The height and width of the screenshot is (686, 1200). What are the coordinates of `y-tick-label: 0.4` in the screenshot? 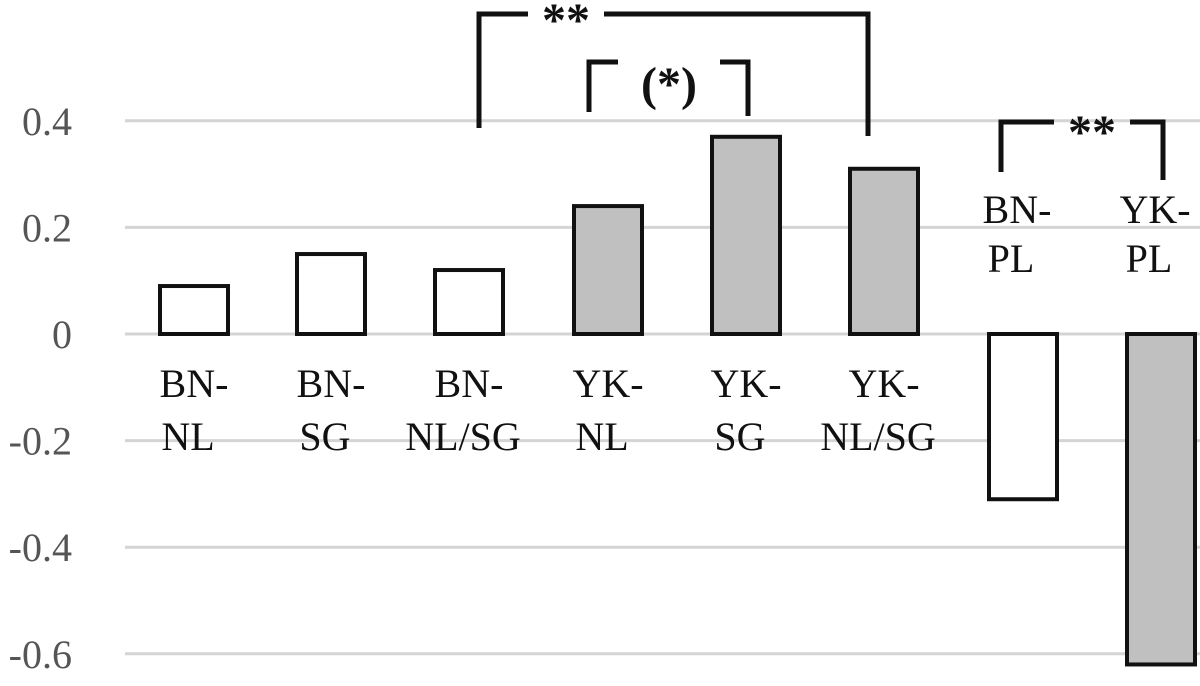 It's located at (47, 121).